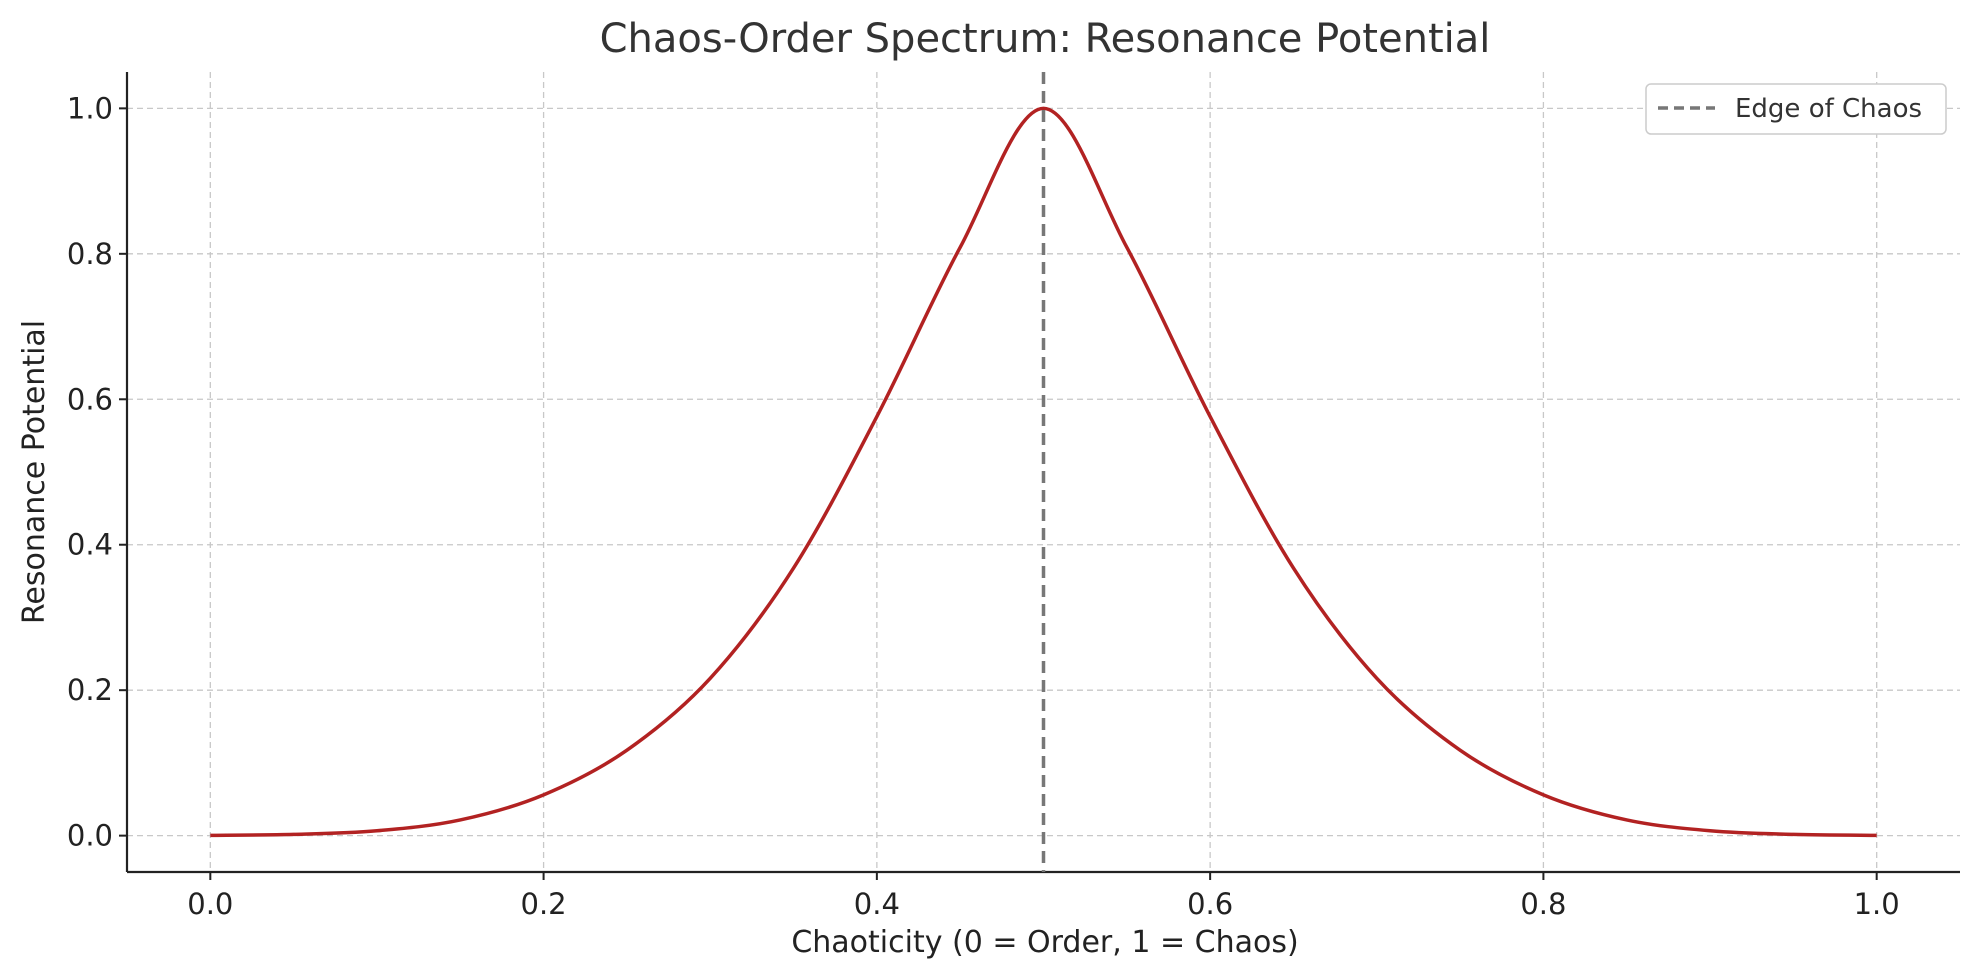 This screenshot has width=1980, height=980. Describe the element at coordinates (1877, 904) in the screenshot. I see `x-tick-label-5: 1.0` at that location.